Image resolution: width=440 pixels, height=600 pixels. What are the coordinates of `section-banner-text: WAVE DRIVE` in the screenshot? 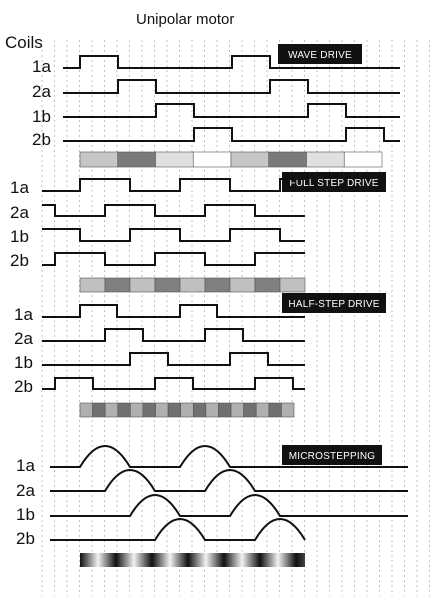 It's located at (320, 55).